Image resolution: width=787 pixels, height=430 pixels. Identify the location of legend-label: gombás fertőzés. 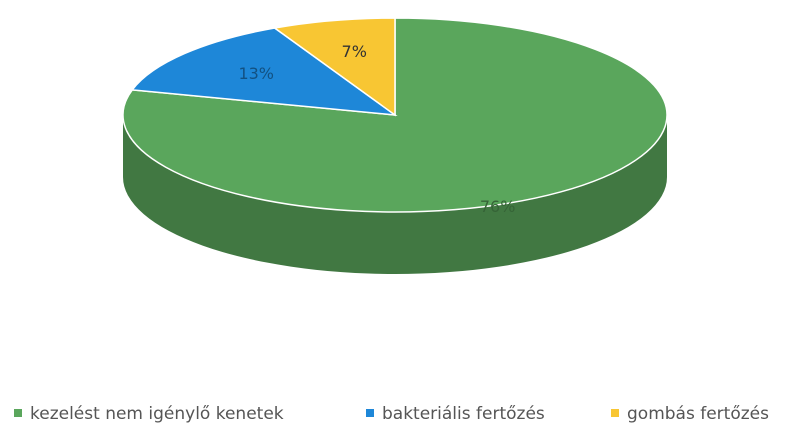
(698, 414).